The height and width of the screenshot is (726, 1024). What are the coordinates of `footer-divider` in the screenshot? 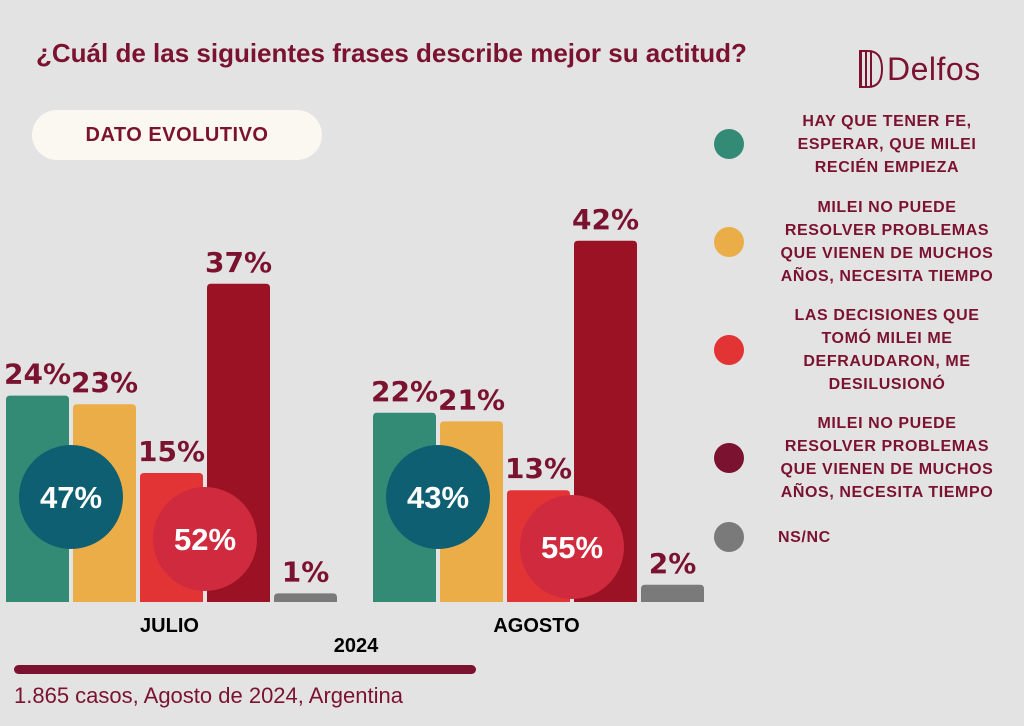 It's located at (245, 669).